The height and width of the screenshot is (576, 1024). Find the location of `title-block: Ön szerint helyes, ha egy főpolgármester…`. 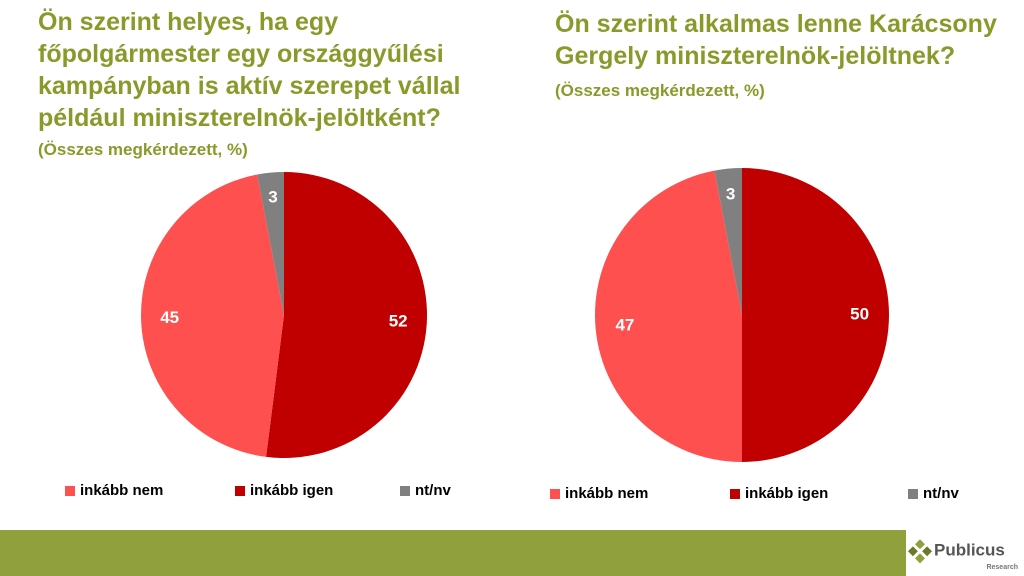

title-block: Ön szerint helyes, ha egy főpolgármester… is located at coordinates (278, 86).